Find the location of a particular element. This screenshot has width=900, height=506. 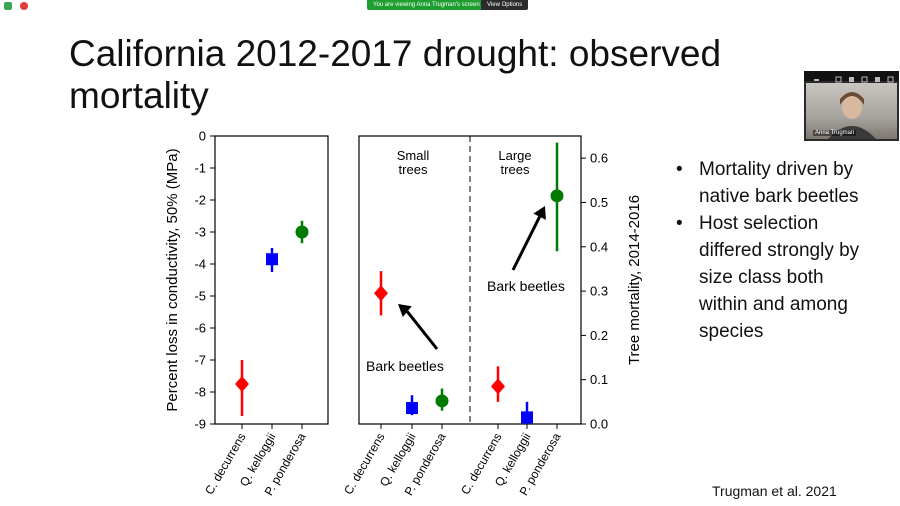

person-silhouette is located at coordinates (852, 115).